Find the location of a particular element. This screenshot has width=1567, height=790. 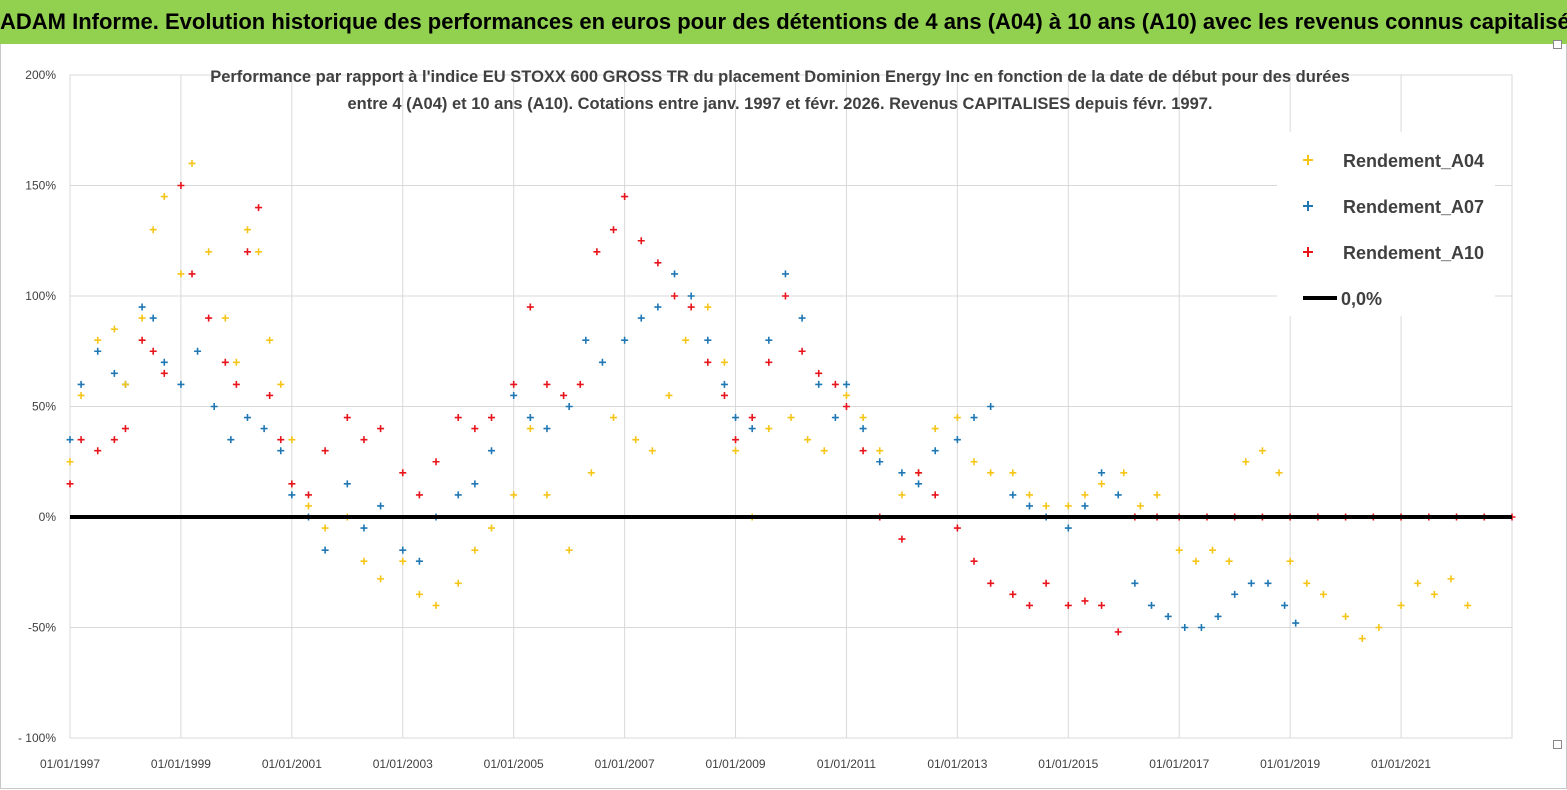

y-tick-label: 200% is located at coordinates (40, 75).